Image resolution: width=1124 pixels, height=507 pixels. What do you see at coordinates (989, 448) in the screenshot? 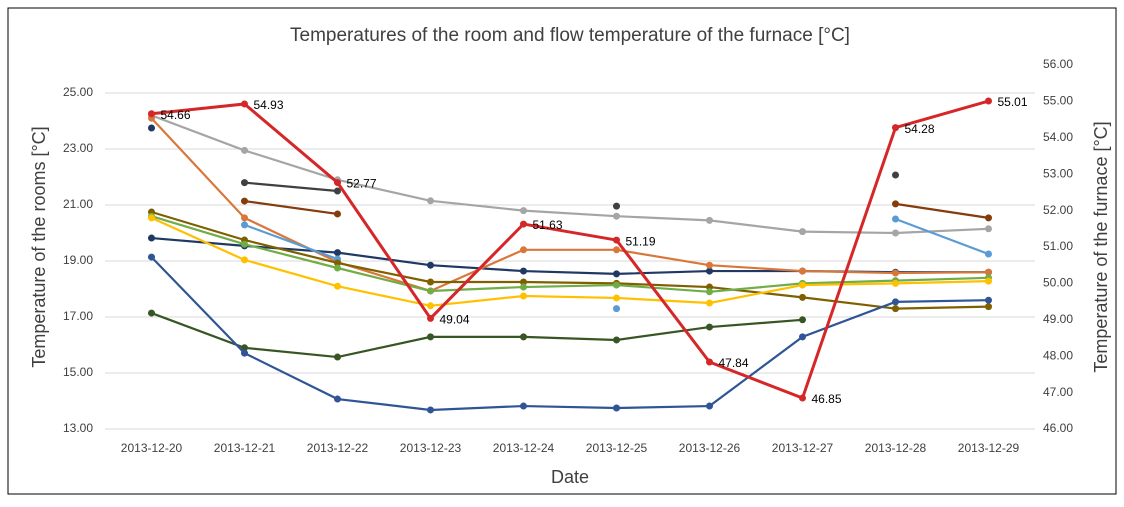
I see `x-tick-label: 2013-12-29` at bounding box center [989, 448].